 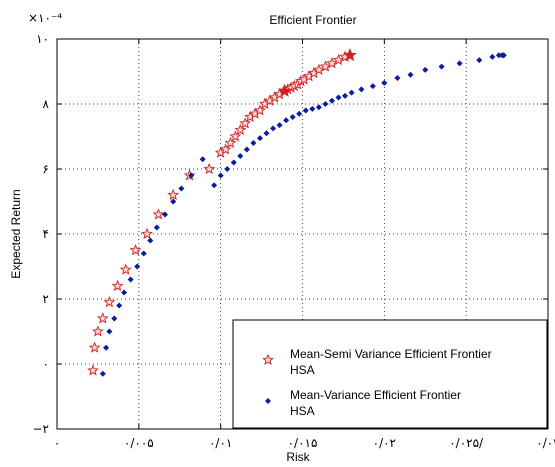 What do you see at coordinates (302, 411) in the screenshot?
I see `legend-label-variance-line-2: HSA` at bounding box center [302, 411].